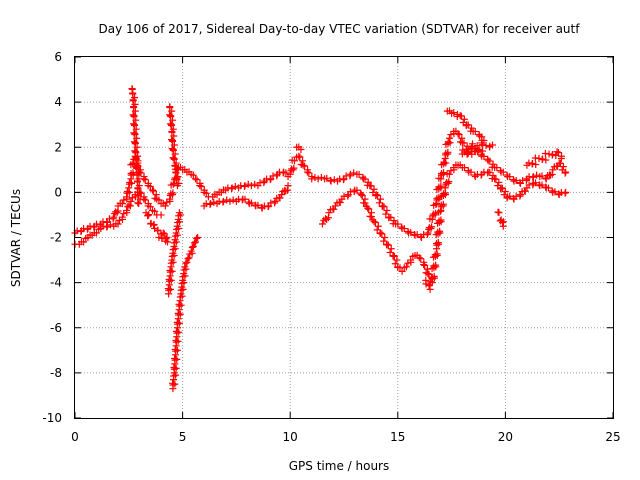 This screenshot has height=480, width=640. What do you see at coordinates (58, 102) in the screenshot?
I see `y-tick-label: 4` at bounding box center [58, 102].